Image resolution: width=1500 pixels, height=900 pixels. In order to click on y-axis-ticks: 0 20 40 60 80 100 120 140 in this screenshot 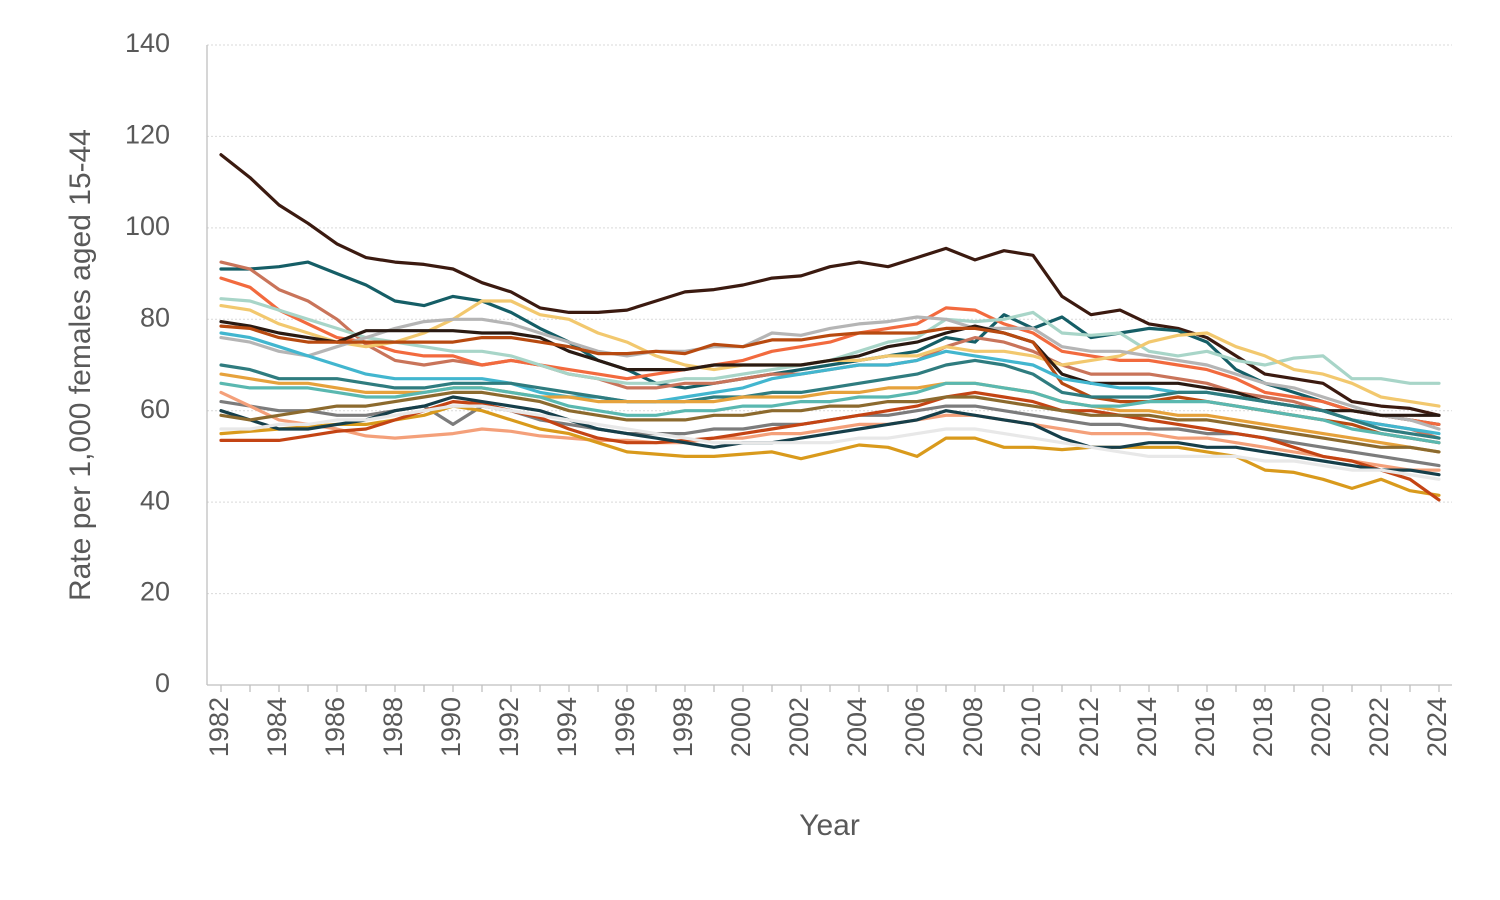, I will do `click(147, 363)`.